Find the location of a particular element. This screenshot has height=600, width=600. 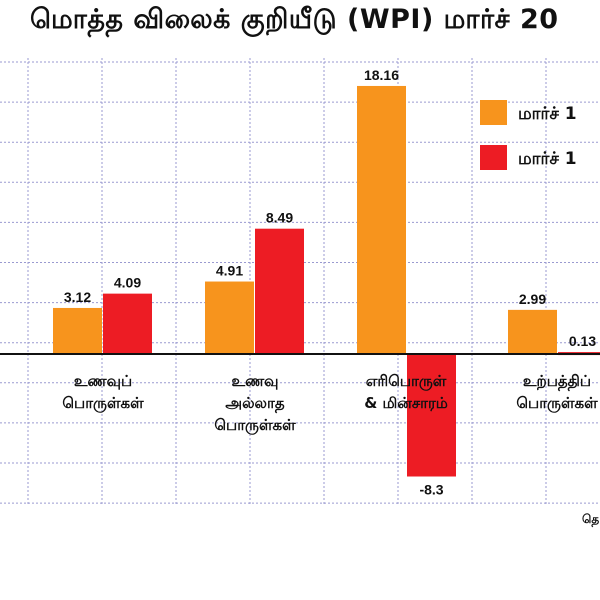

category-label: எரிபொருள் is located at coordinates (406, 381).